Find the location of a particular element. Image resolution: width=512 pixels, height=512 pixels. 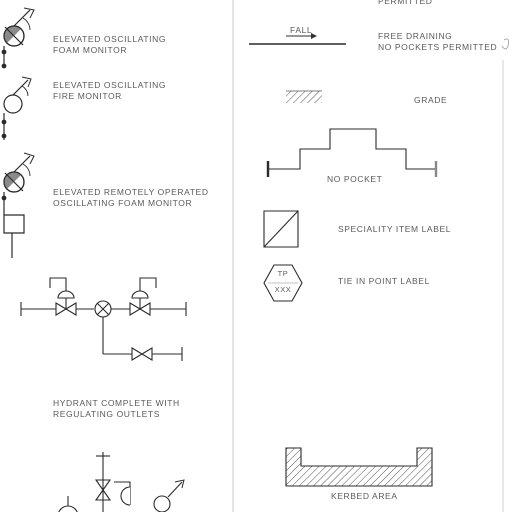

speciality-item-label: SPECIALITY ITEM LABEL is located at coordinates (395, 229).